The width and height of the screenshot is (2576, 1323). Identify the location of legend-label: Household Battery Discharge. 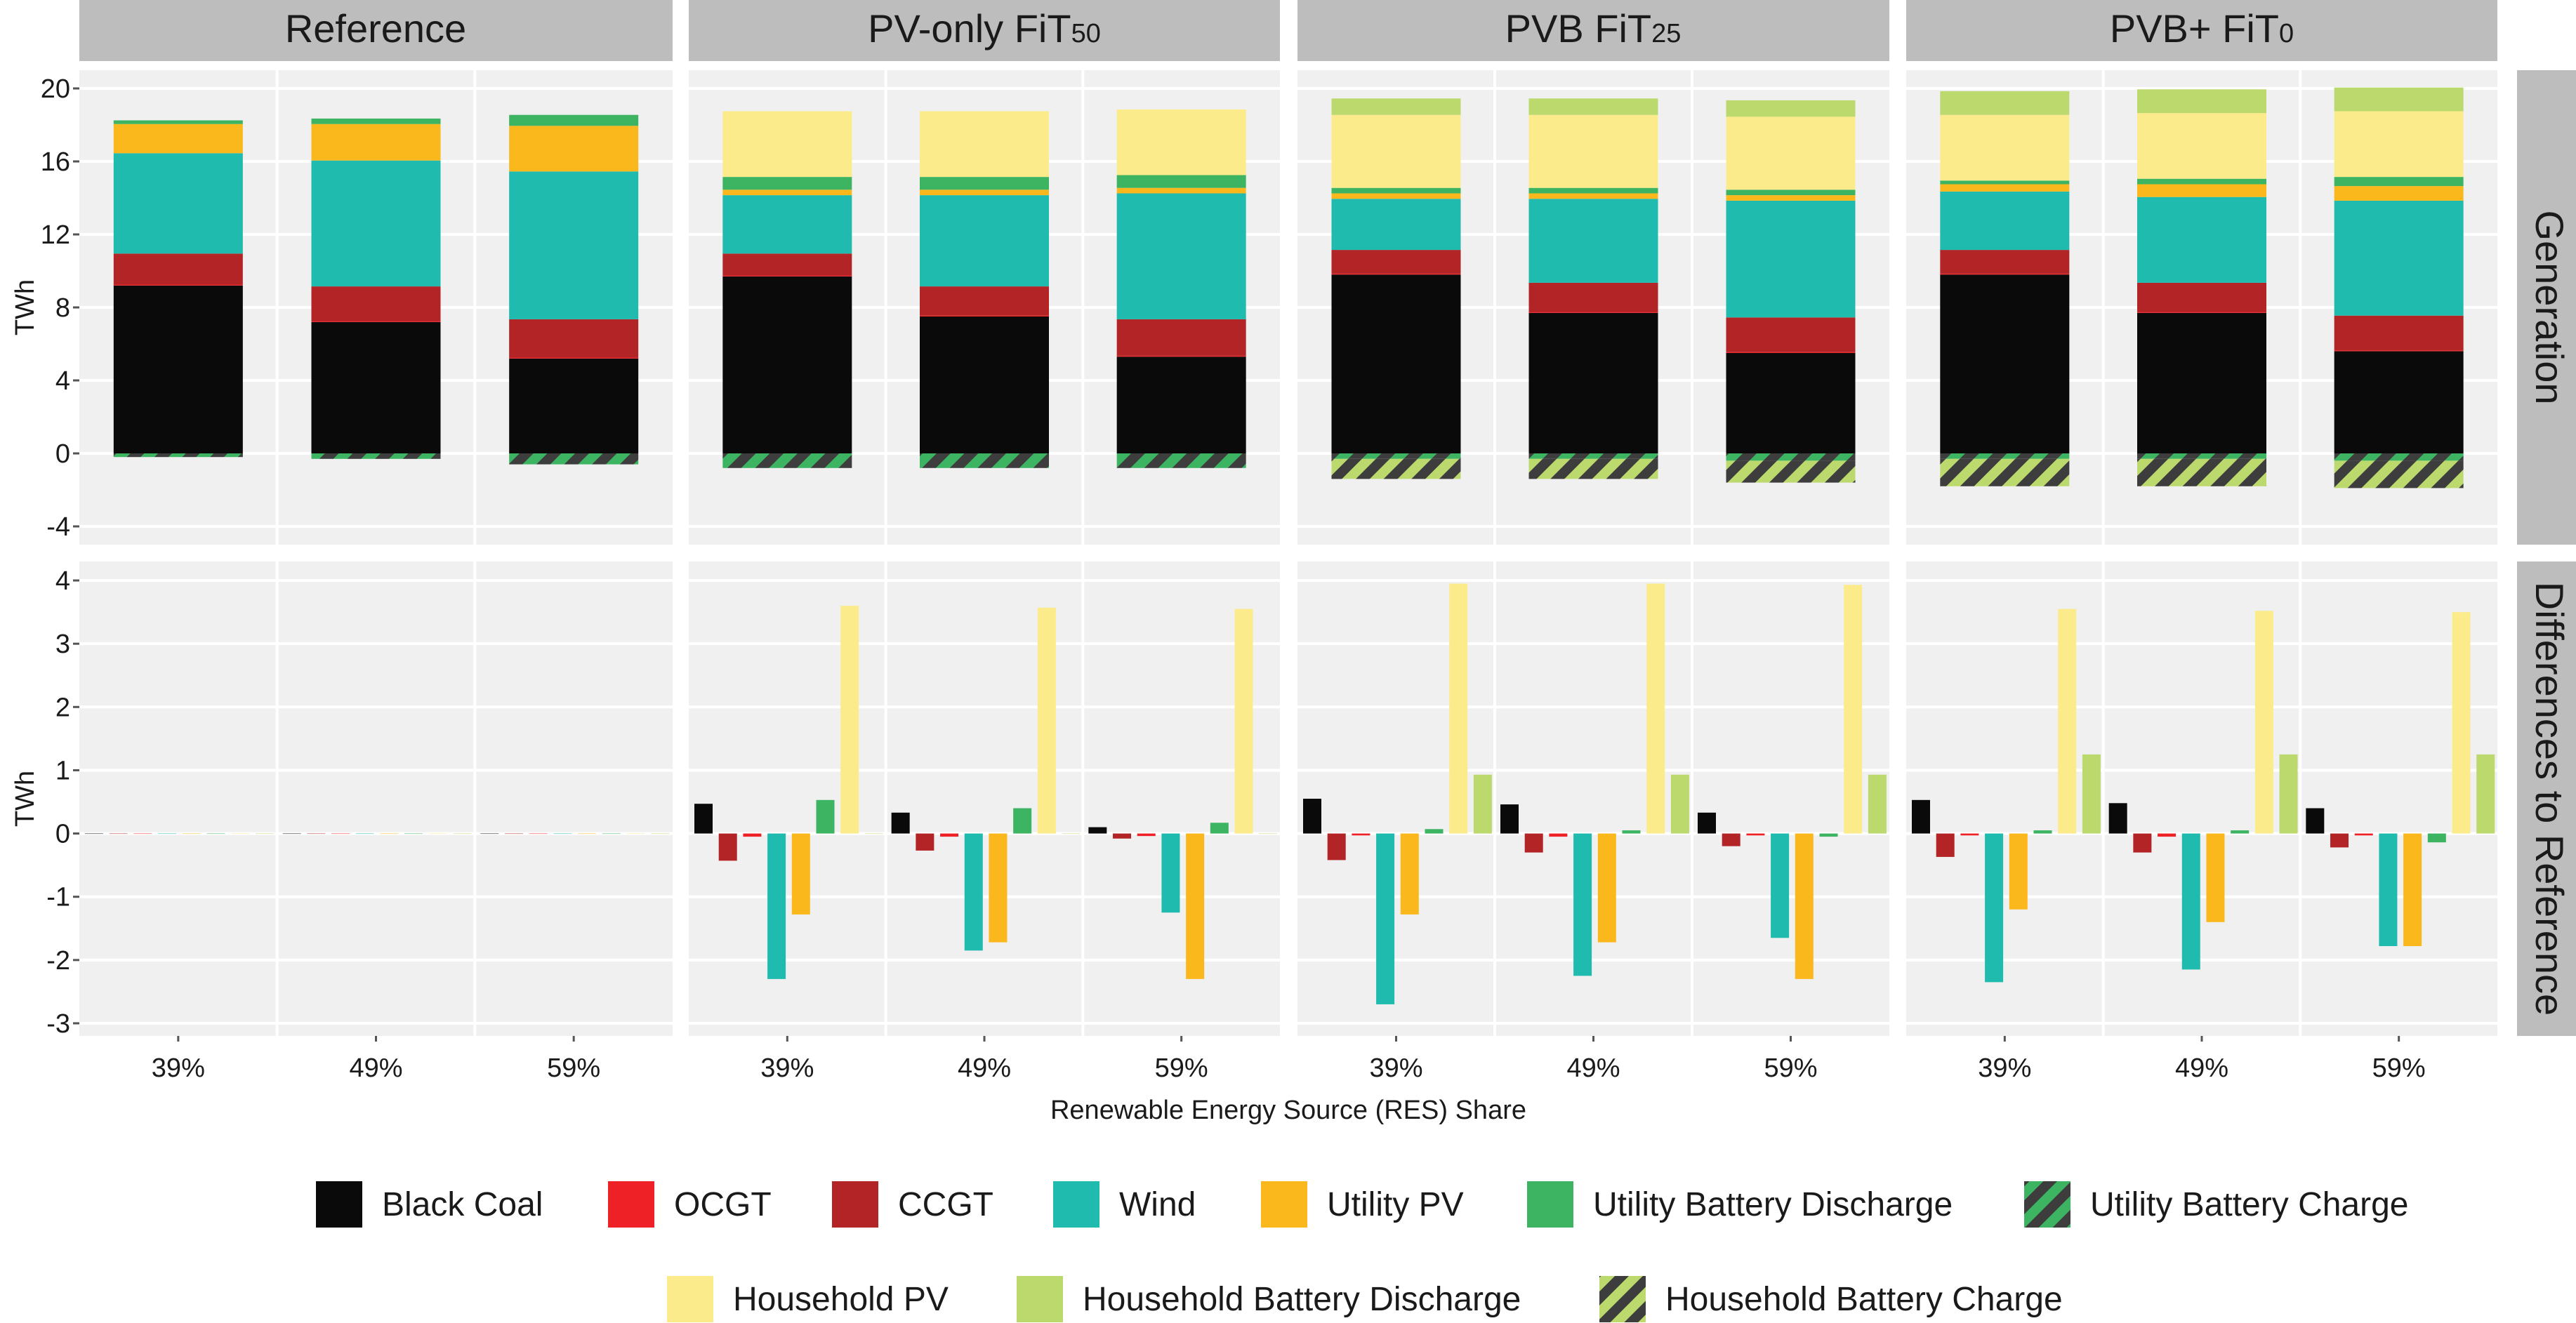
(1302, 1299).